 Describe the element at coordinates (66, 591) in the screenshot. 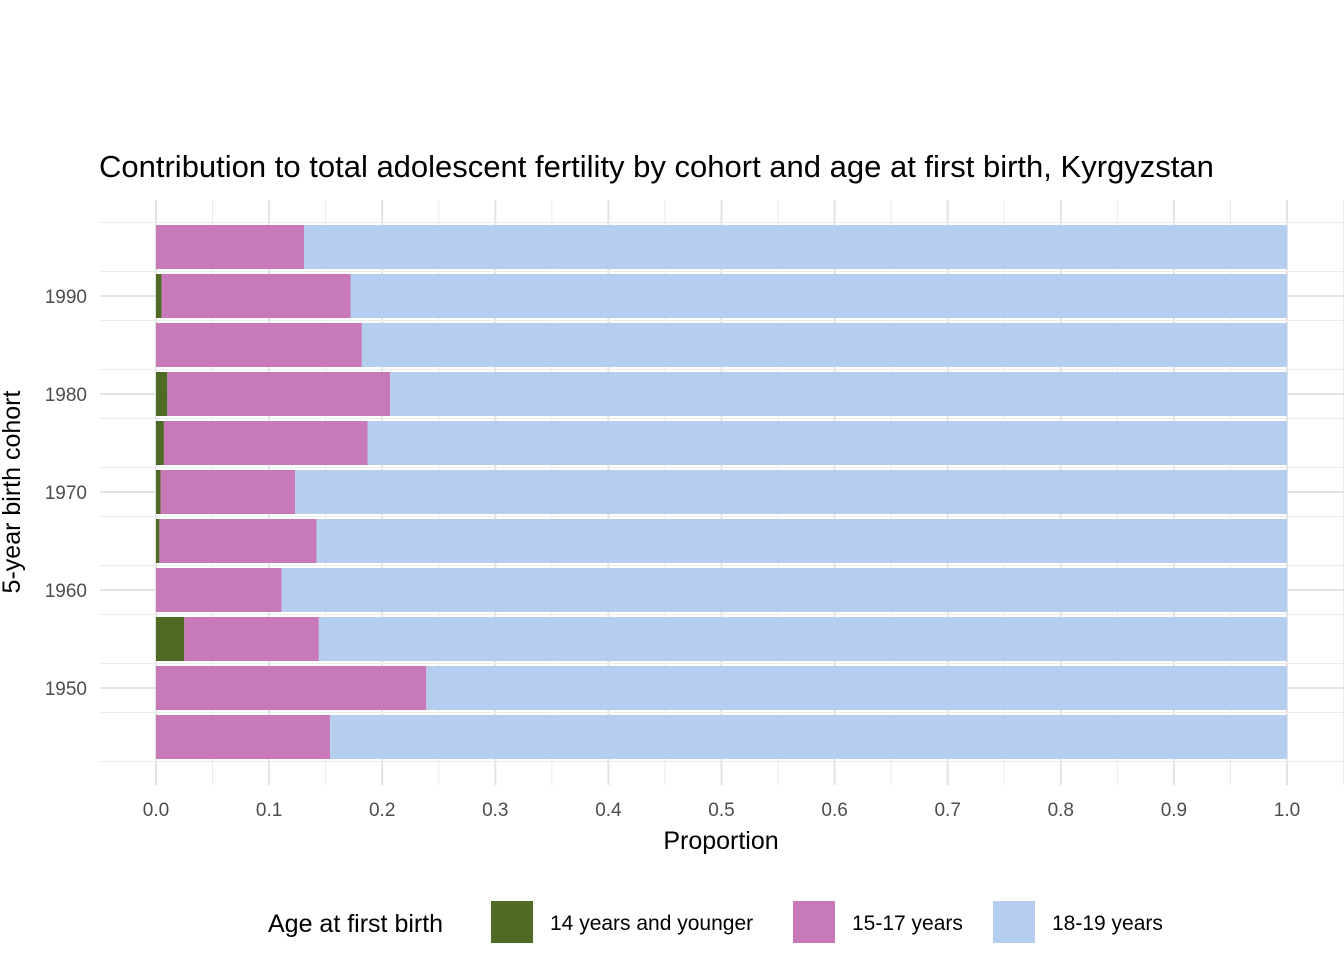

I see `y-tick-label: 1960` at that location.